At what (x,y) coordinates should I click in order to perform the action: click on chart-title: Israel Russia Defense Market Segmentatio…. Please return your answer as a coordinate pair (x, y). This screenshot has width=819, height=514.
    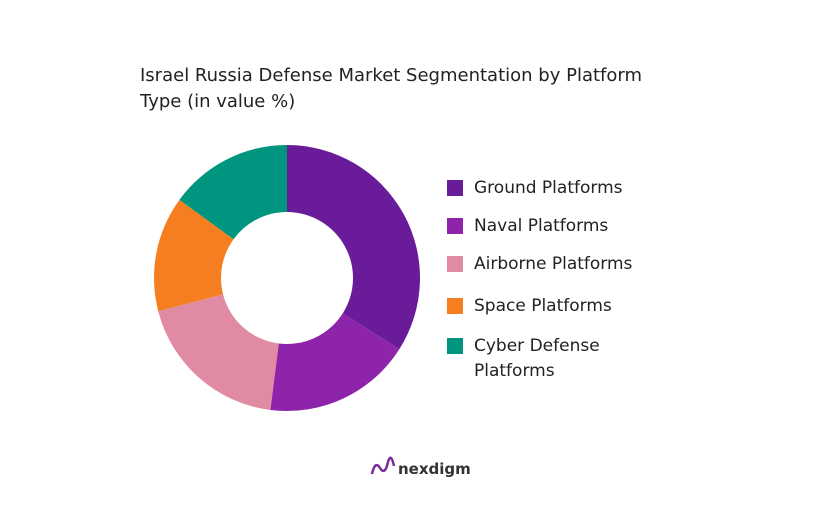
    Looking at the image, I should click on (391, 88).